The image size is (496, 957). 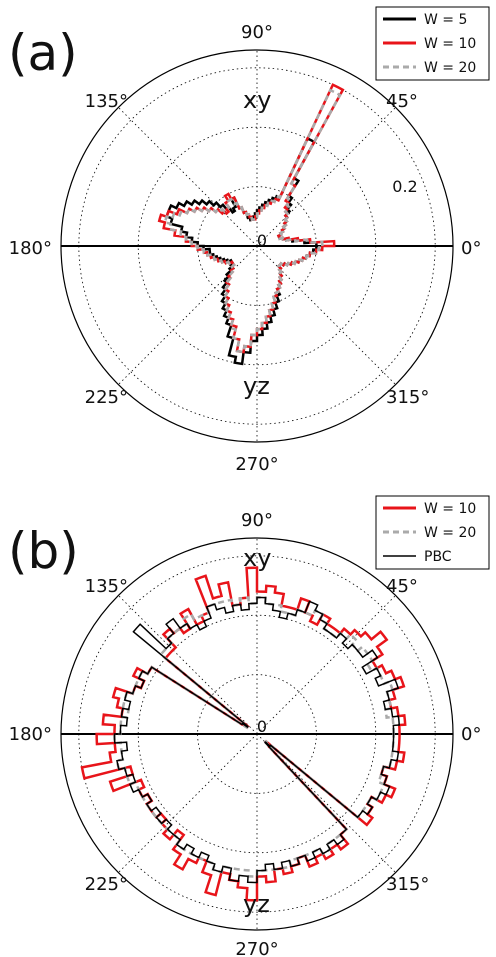 I want to click on panel-label: (a), so click(x=43, y=53).